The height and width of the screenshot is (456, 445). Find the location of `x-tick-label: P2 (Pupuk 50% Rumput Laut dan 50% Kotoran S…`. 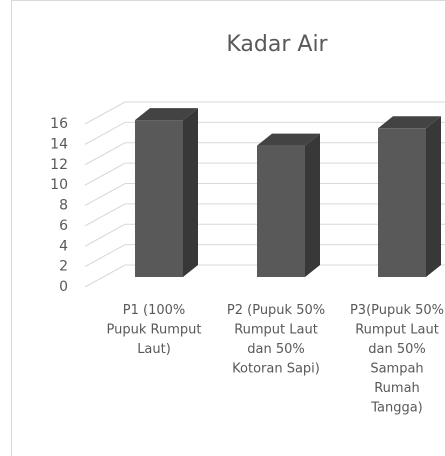

x-tick-label: P2 (Pupuk 50% Rumput Laut dan 50% Kotoran S… is located at coordinates (276, 340).